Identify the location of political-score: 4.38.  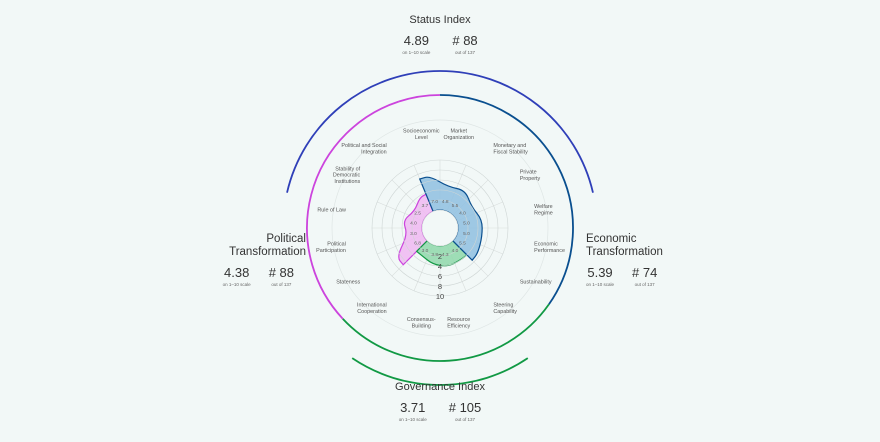
(237, 272).